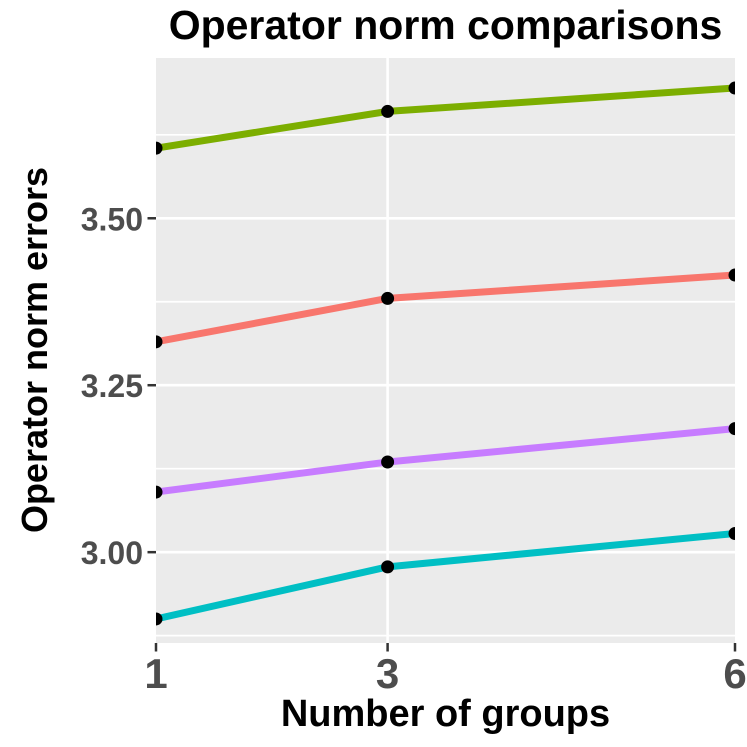 The width and height of the screenshot is (747, 747). Describe the element at coordinates (34, 350) in the screenshot. I see `y-axis-title: Operator norm errors` at that location.